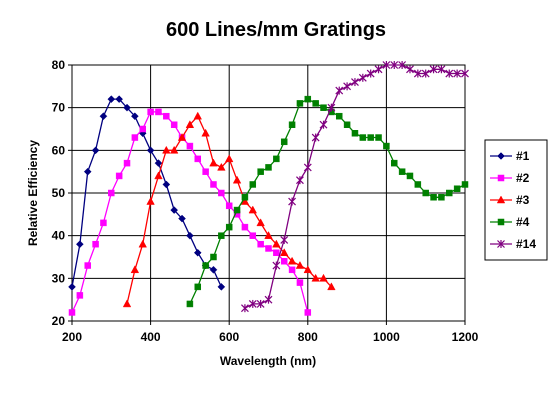  What do you see at coordinates (59, 108) in the screenshot?
I see `y-tick-label: 70` at bounding box center [59, 108].